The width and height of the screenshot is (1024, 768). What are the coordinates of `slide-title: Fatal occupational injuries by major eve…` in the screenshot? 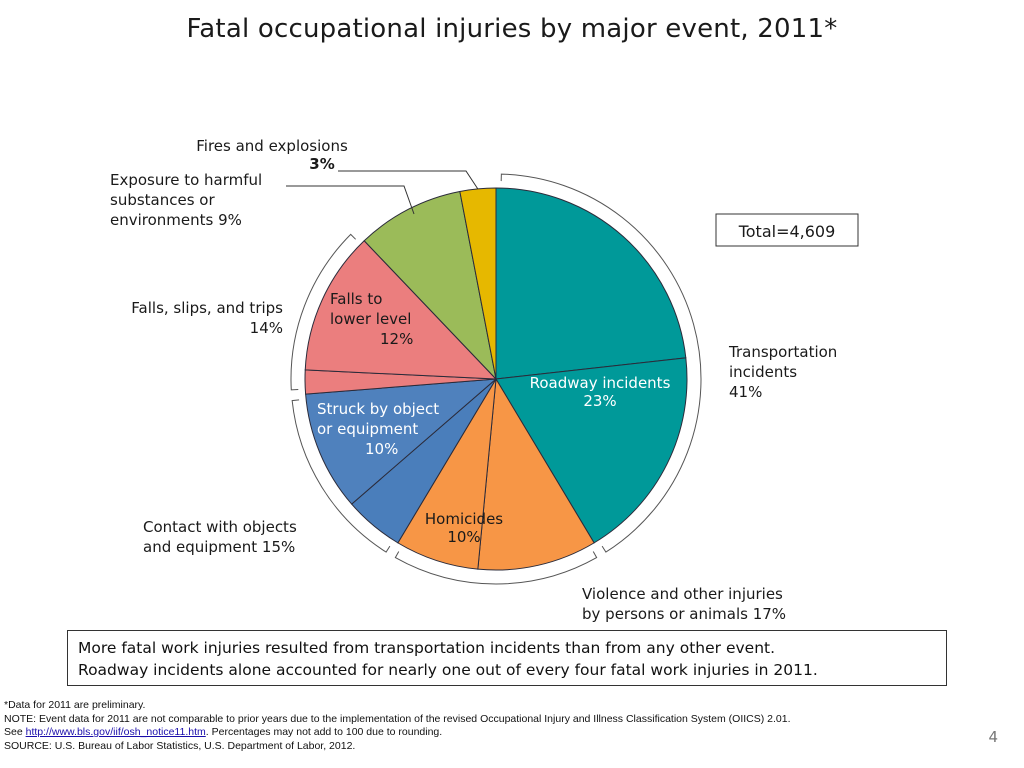 It's located at (512, 29).